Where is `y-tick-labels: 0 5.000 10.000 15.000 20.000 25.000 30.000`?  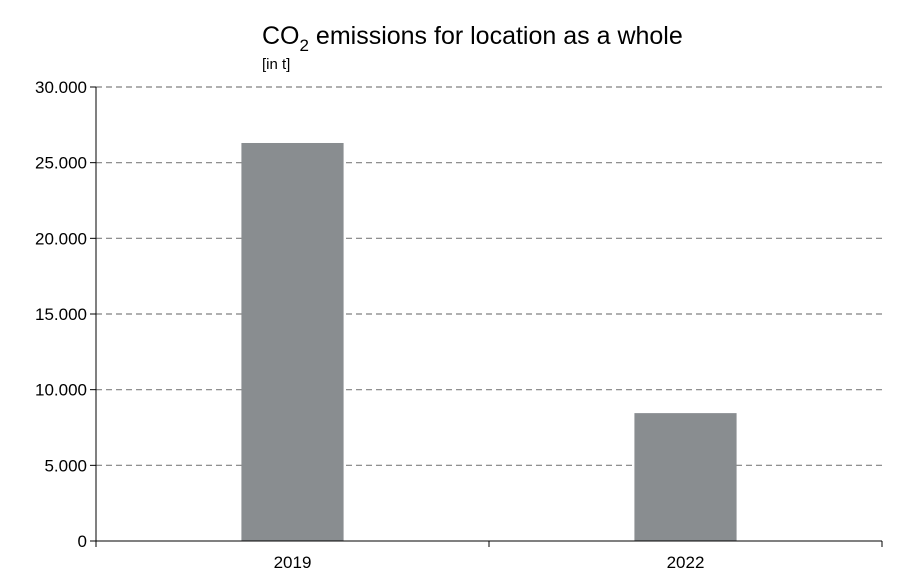 y-tick-labels: 0 5.000 10.000 15.000 20.000 25.000 30.000 is located at coordinates (61, 314).